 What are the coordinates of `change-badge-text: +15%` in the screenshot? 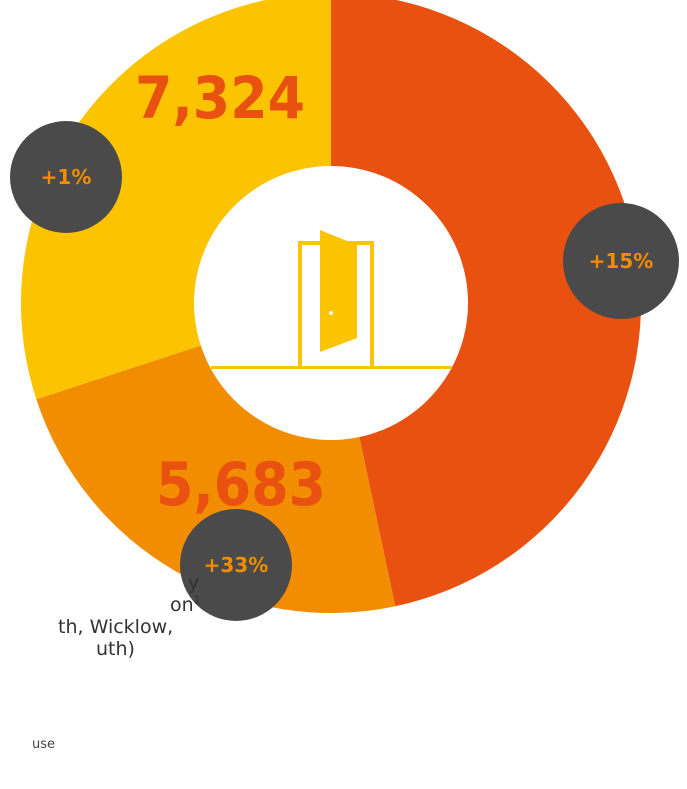 It's located at (621, 261).